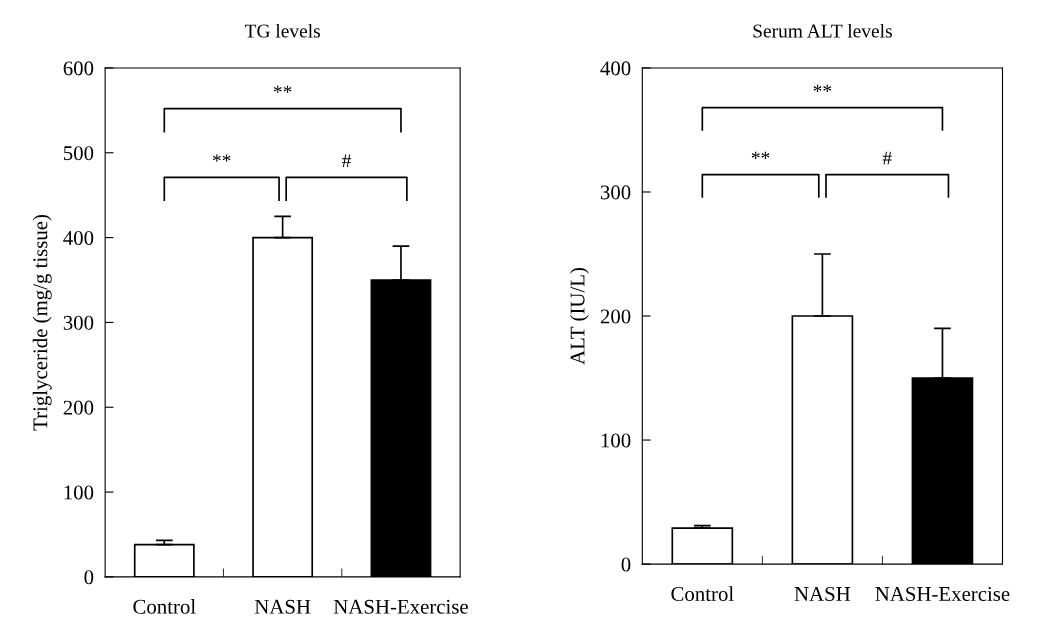  What do you see at coordinates (822, 30) in the screenshot?
I see `chart-title: Serum ALT levels` at bounding box center [822, 30].